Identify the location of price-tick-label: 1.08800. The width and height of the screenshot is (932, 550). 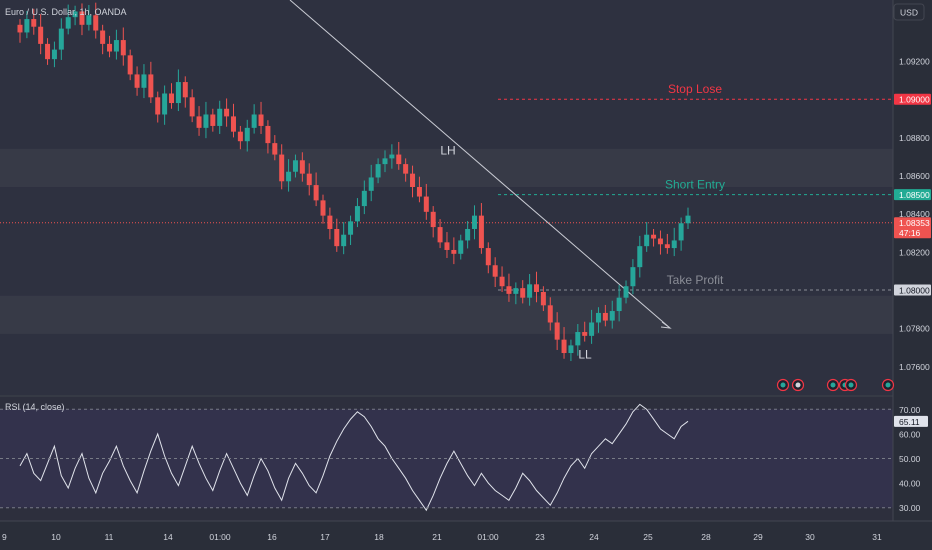
(914, 138).